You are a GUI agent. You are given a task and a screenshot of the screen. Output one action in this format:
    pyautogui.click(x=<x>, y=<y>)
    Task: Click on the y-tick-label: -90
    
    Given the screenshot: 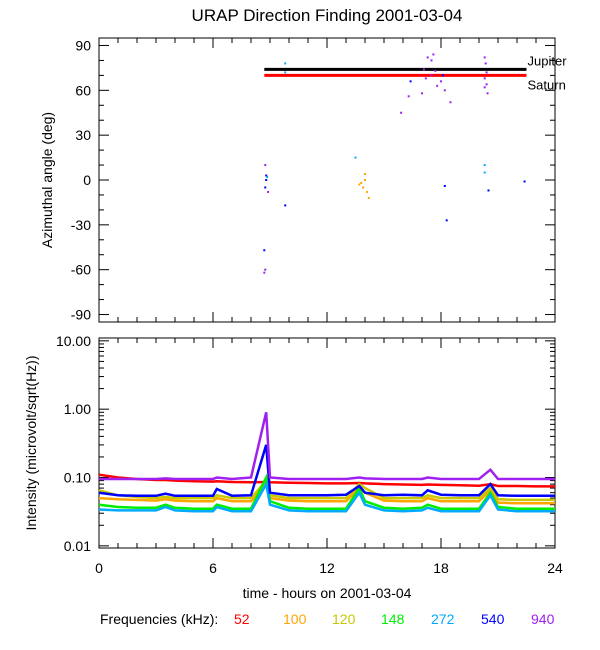 What is the action you would take?
    pyautogui.click(x=81, y=315)
    